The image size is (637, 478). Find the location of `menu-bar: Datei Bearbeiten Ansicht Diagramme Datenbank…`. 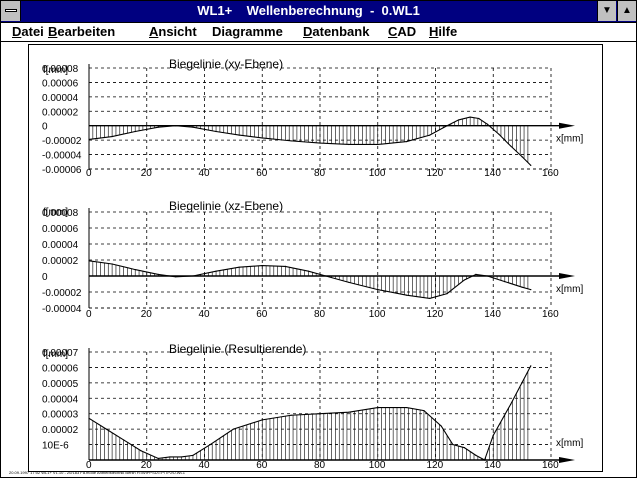

menu-bar: Datei Bearbeiten Ansicht Diagramme Datenbank… is located at coordinates (318, 32).